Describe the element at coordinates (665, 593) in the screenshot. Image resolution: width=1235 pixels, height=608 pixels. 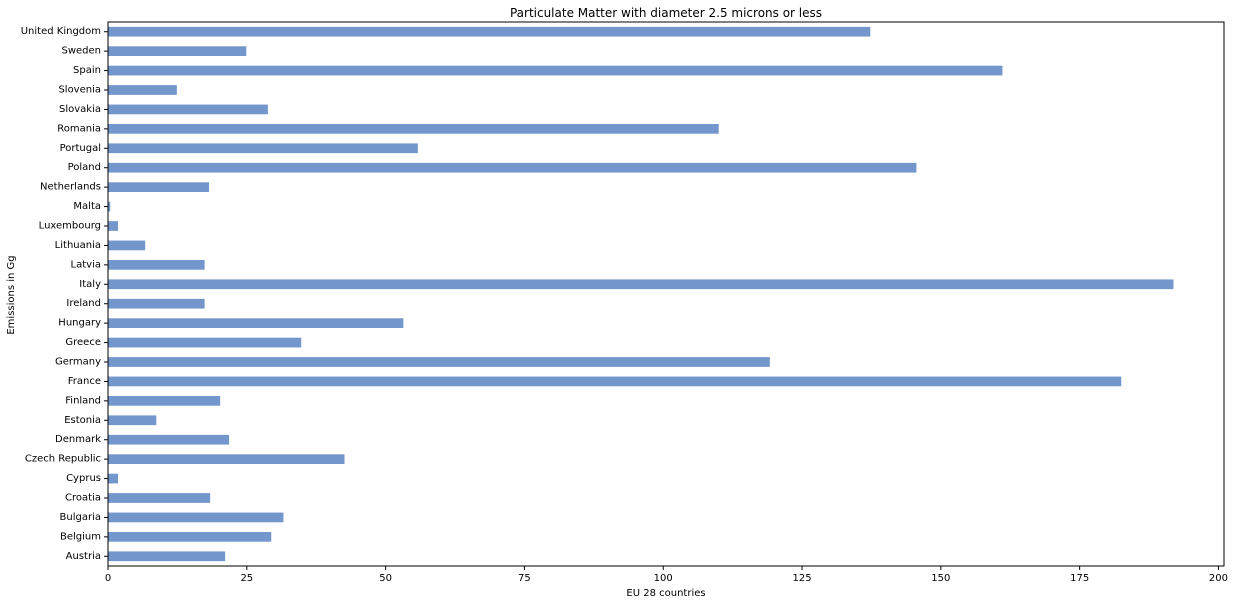
I see `x-axis-label: EU 28 countries` at that location.